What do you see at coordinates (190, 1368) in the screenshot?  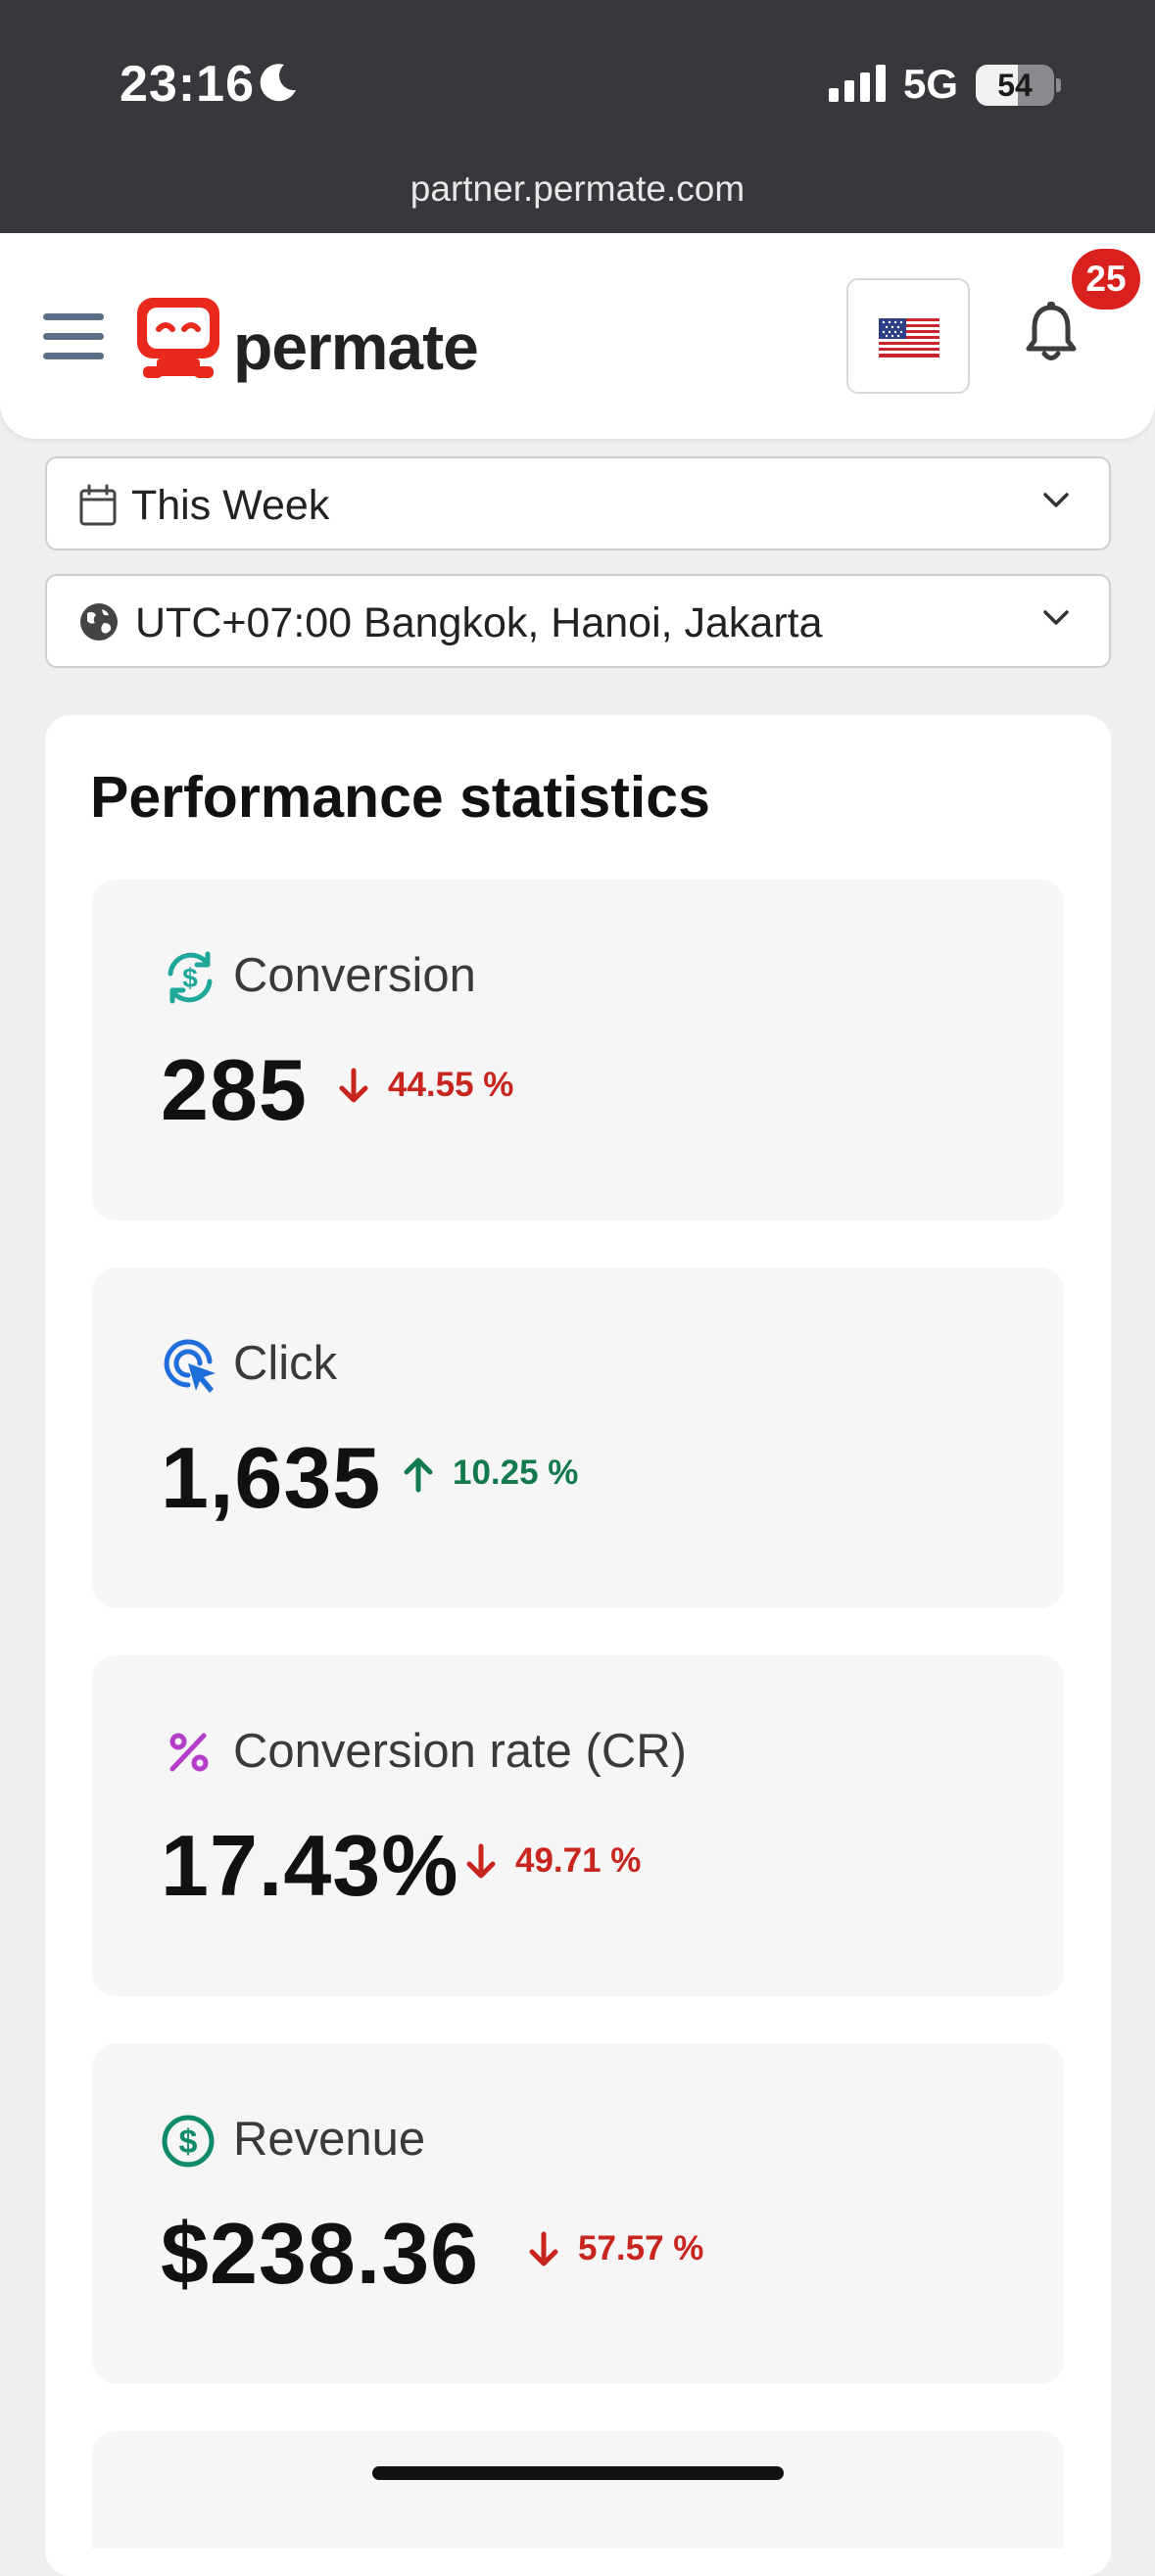 I see `click-icon` at bounding box center [190, 1368].